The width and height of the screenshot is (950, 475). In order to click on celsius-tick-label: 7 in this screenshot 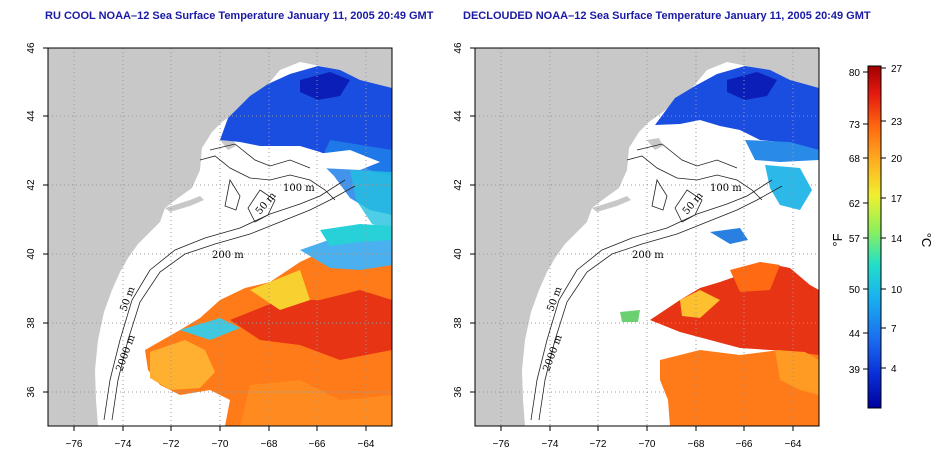, I will do `click(894, 329)`.